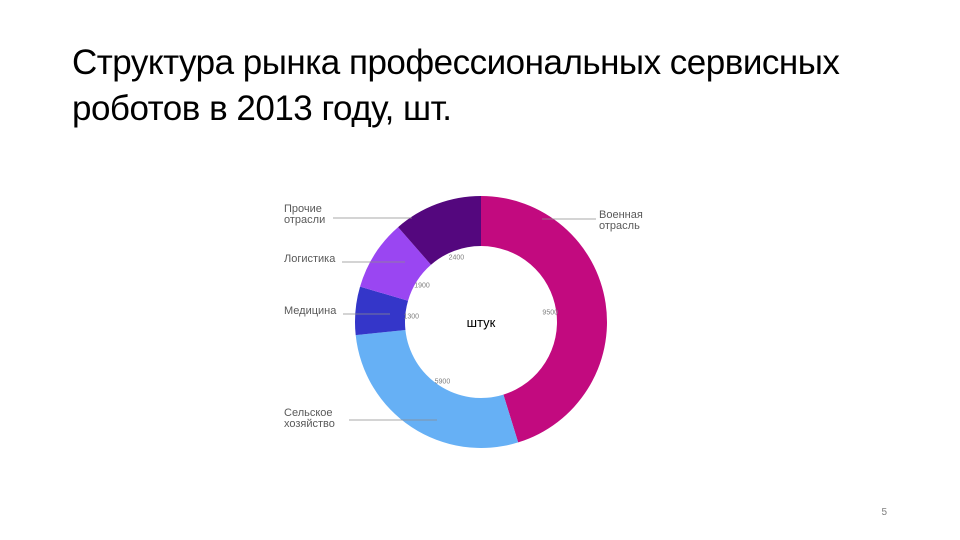  What do you see at coordinates (310, 259) in the screenshot?
I see `category-label-logistics: Логистика` at bounding box center [310, 259].